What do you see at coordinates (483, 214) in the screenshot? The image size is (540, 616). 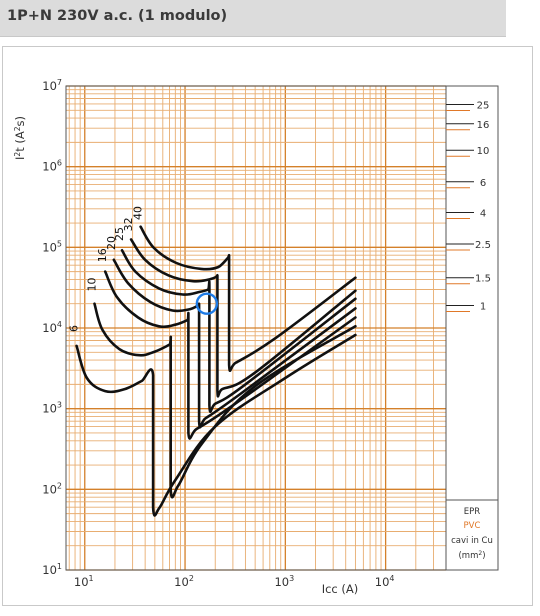 I see `cable-mark-label: 4` at bounding box center [483, 214].